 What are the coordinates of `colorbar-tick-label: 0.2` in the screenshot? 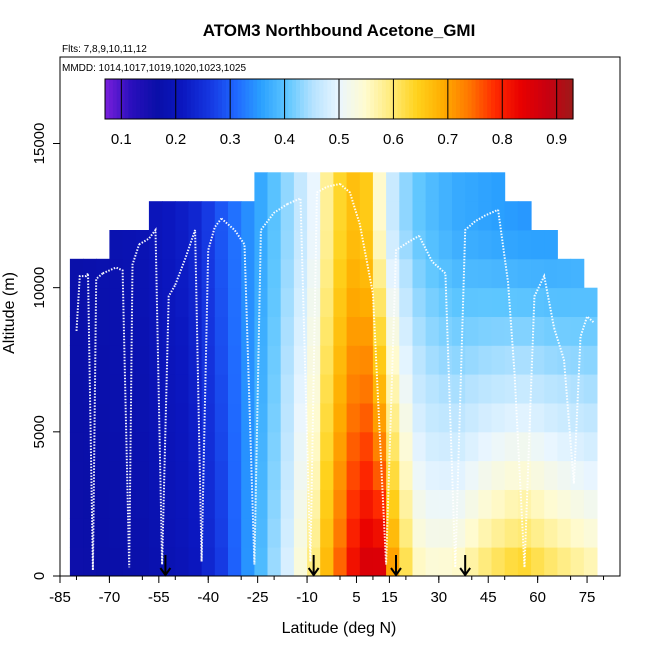 It's located at (175, 139).